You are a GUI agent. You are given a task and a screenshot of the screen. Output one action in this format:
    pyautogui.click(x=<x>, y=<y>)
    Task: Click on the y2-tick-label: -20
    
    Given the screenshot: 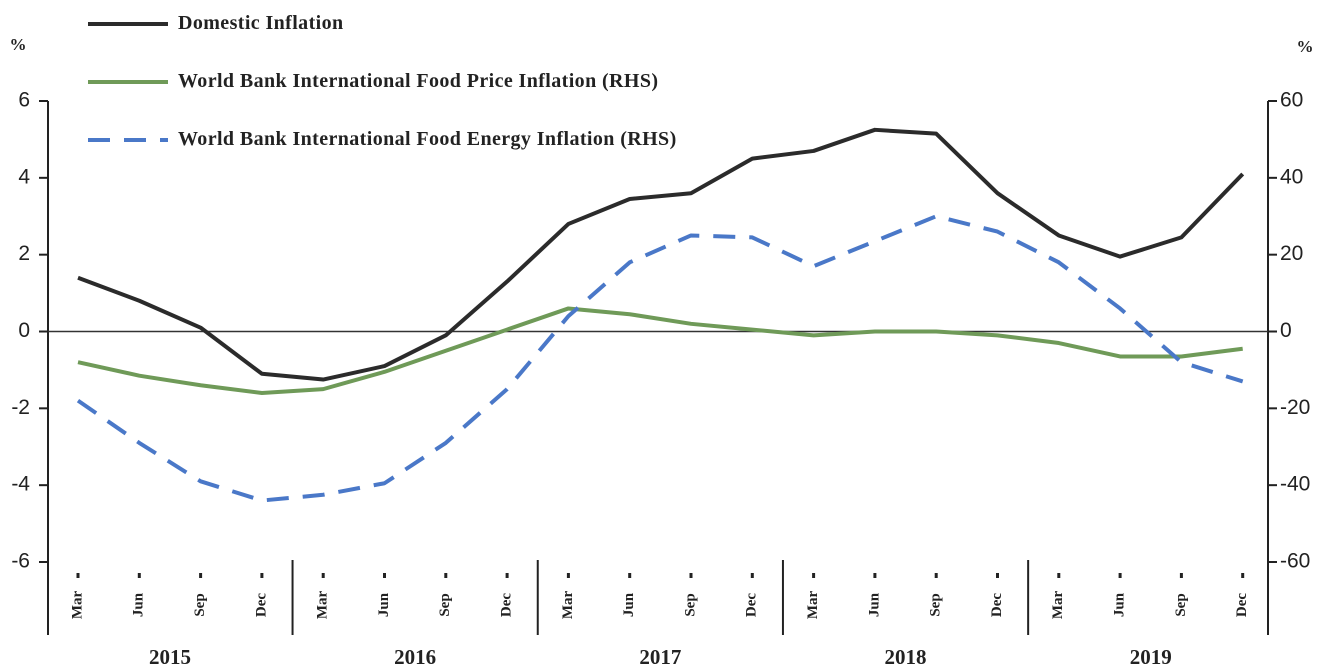 What is the action you would take?
    pyautogui.click(x=1295, y=407)
    